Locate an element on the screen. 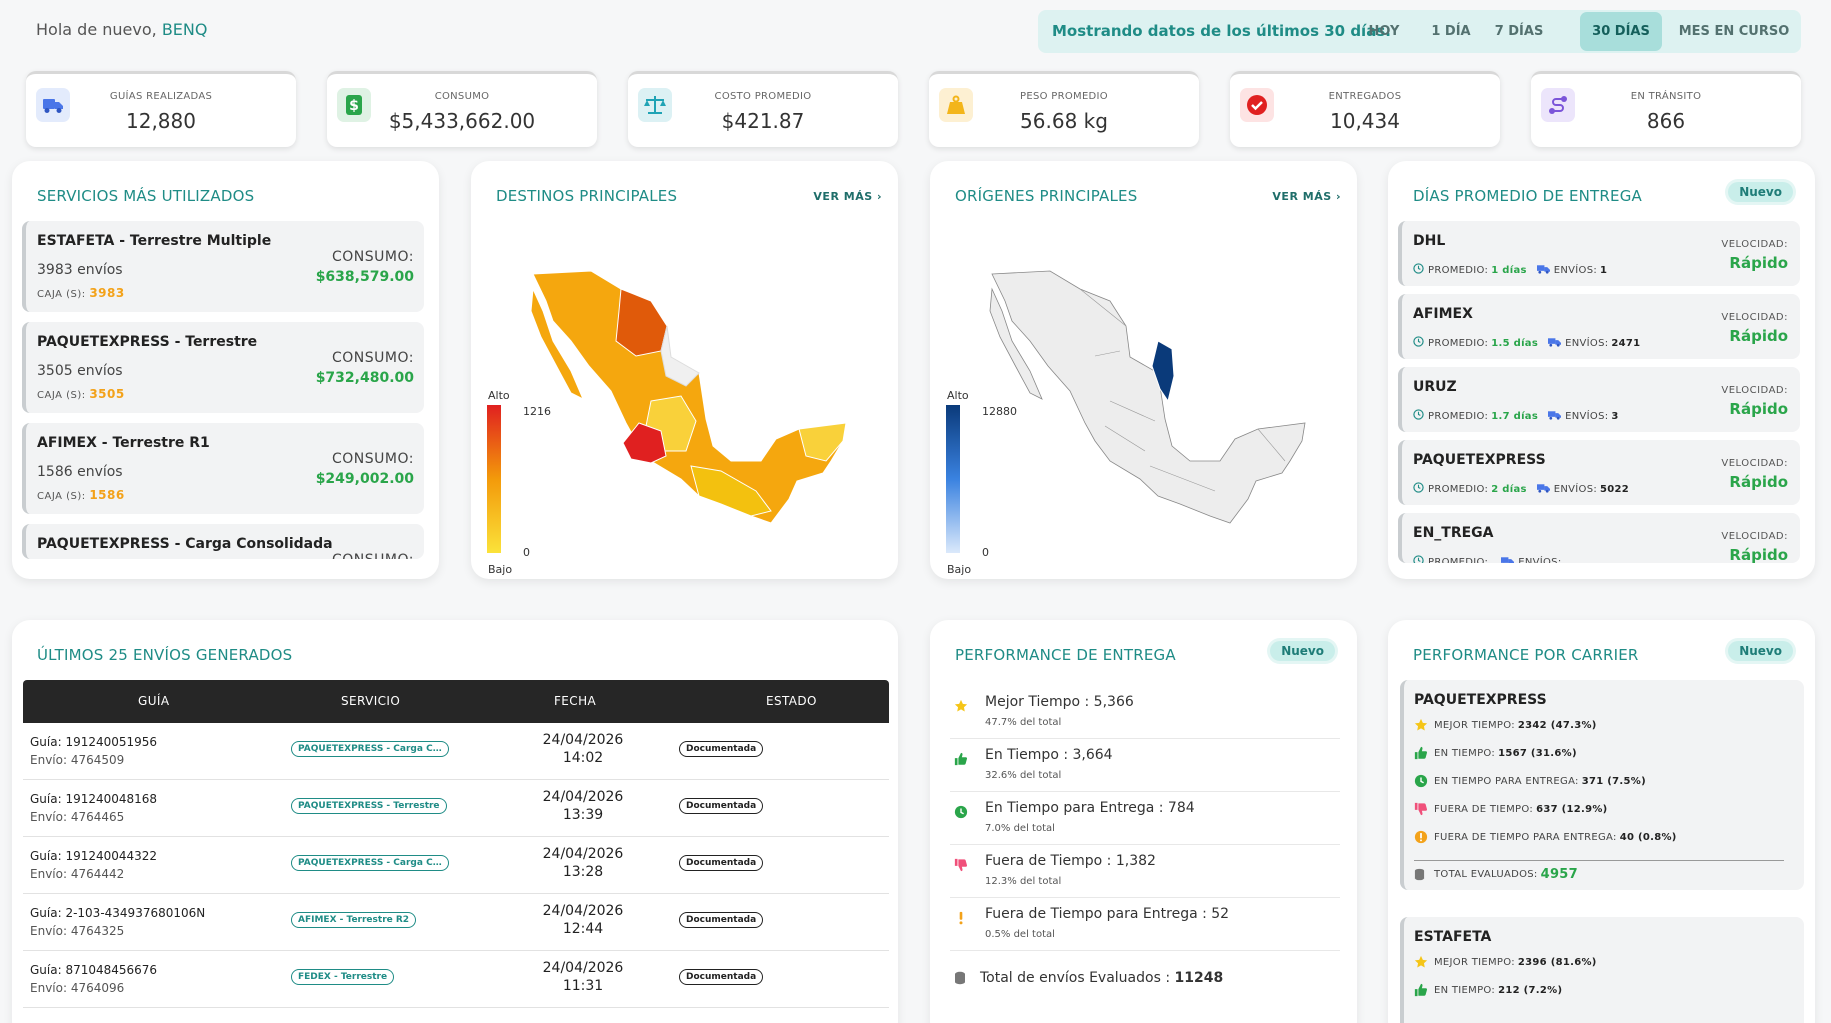  carrier-stat-line: MEJOR TIEMPO: 2396 (81.6%) is located at coordinates (1505, 962).